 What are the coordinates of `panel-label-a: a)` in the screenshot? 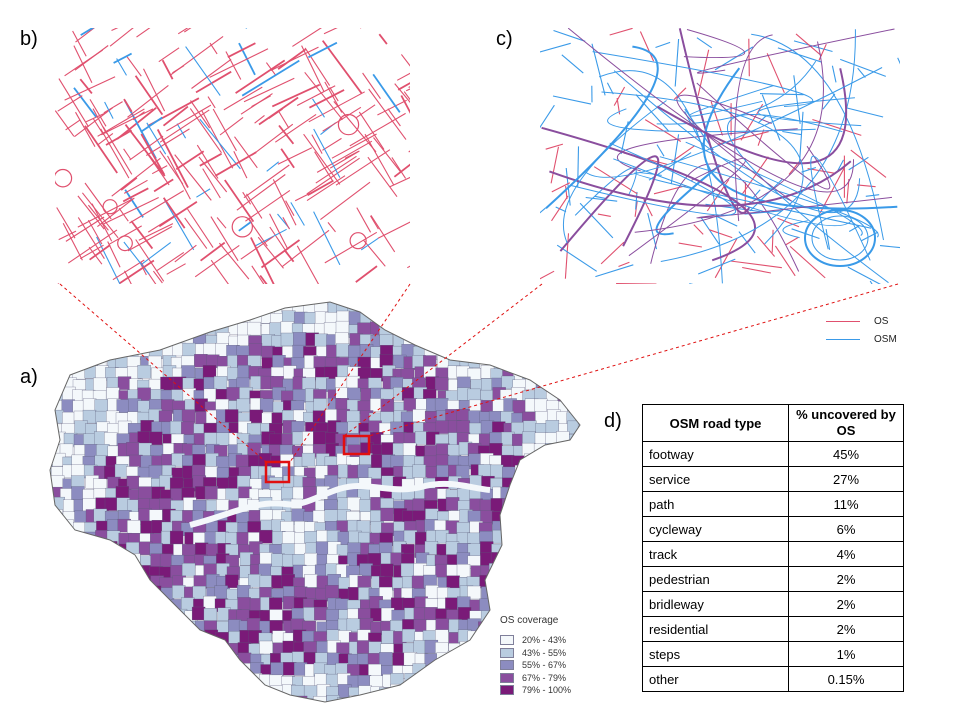 It's located at (29, 377).